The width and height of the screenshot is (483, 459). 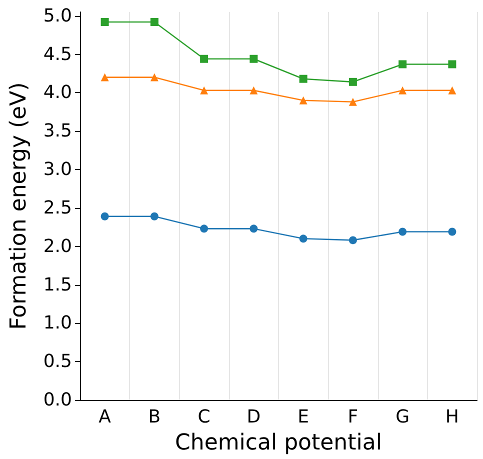 I want to click on y-tick-label: 0.0, so click(x=57, y=400).